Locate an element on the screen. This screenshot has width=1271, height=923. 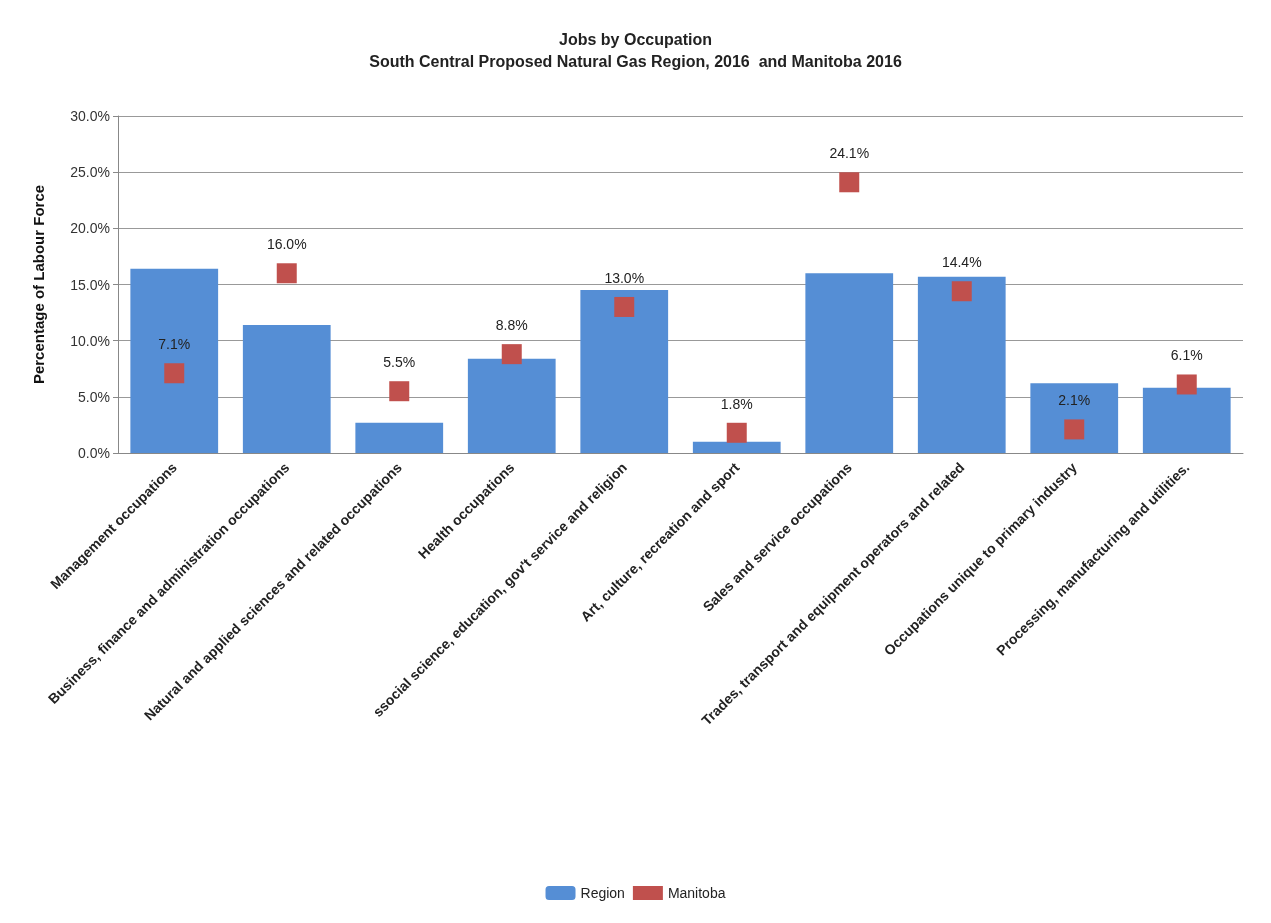
legend-label: Manitoba is located at coordinates (696, 893).